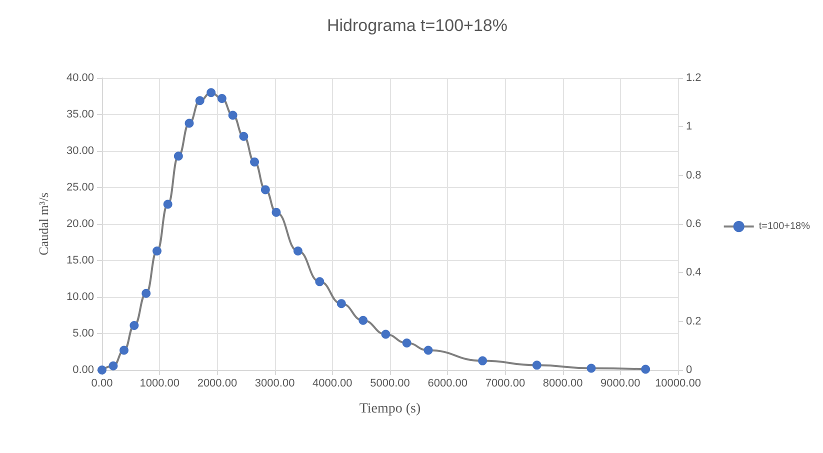 The width and height of the screenshot is (823, 453). I want to click on y-tick-label: 15.00, so click(80, 260).